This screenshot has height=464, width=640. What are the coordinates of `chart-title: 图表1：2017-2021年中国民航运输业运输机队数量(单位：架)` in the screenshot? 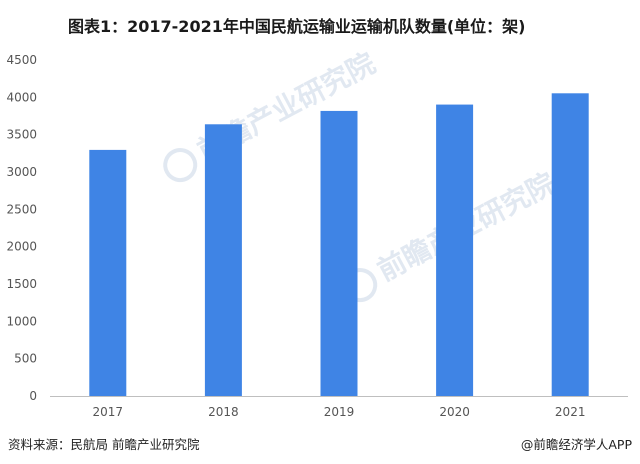 It's located at (297, 26).